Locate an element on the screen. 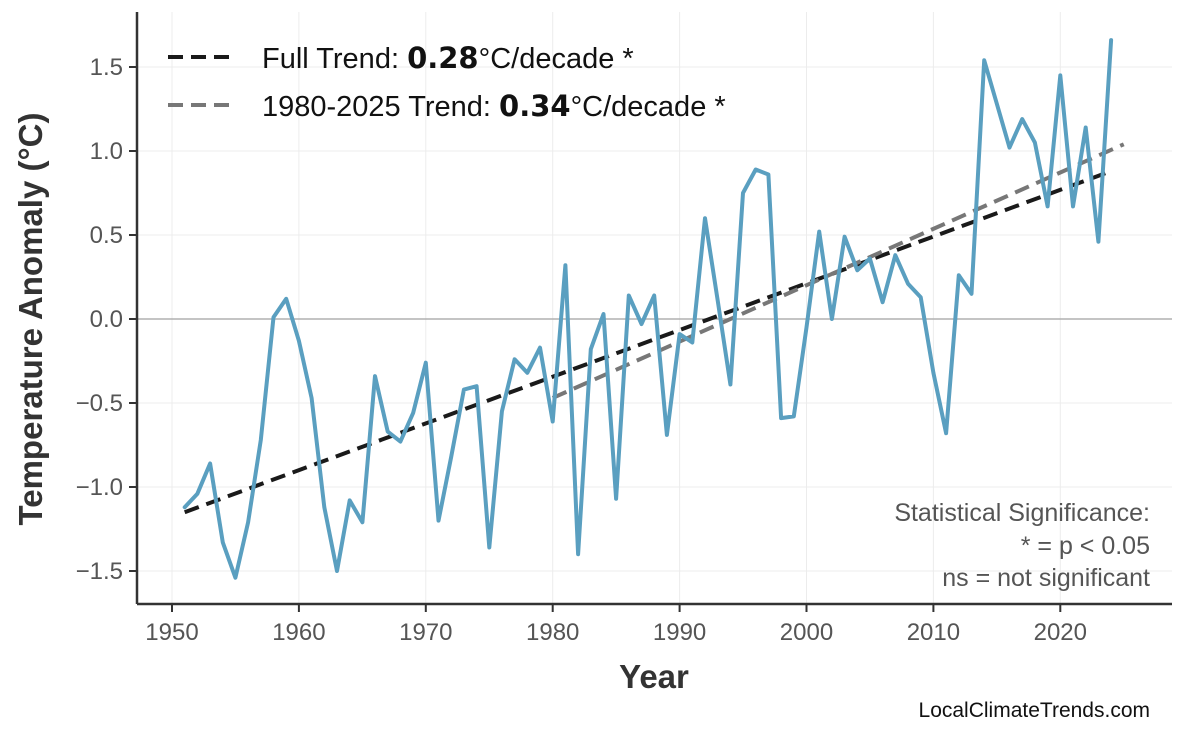 This screenshot has height=742, width=1186. y-tick-label: 1.5 is located at coordinates (106, 67).